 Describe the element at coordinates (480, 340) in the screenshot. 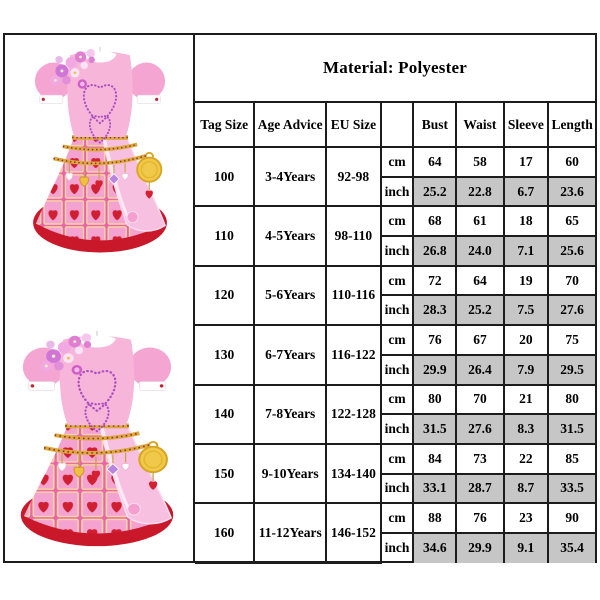

I see `cm-value-cell: 67` at that location.